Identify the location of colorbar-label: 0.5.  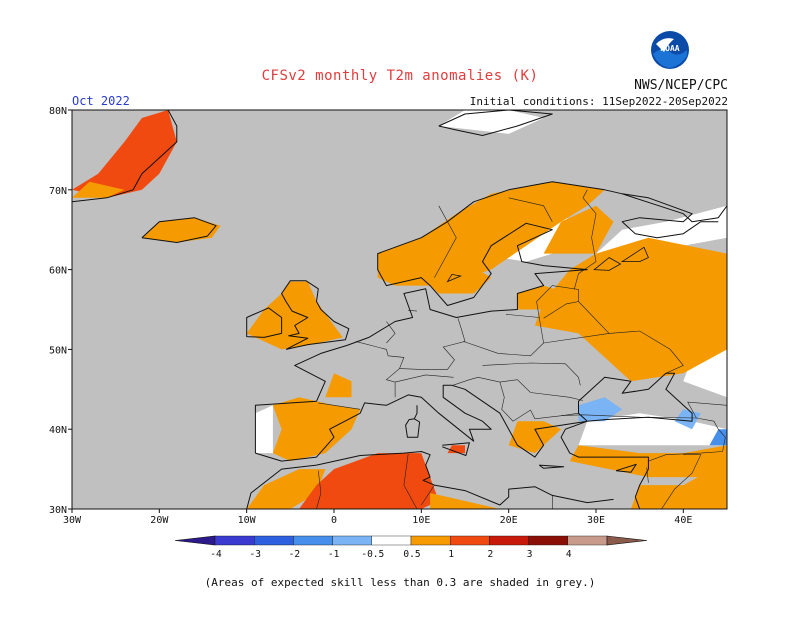
(411, 554).